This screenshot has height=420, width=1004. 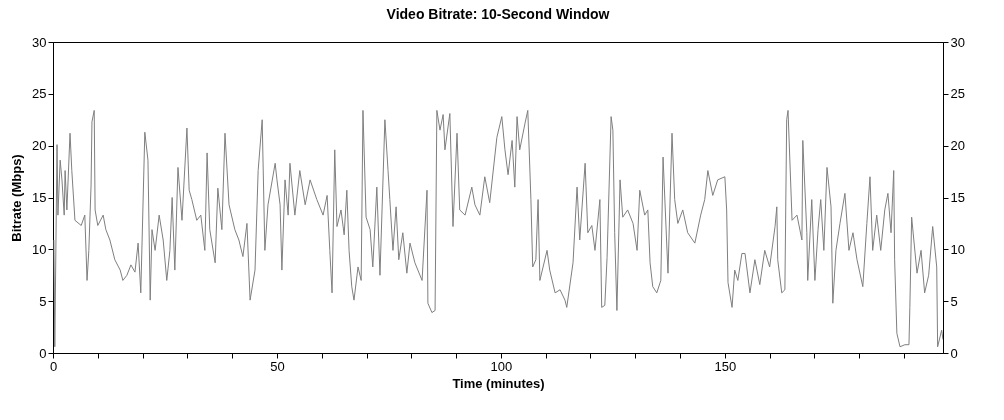 I want to click on y2-tick-label: 0, so click(x=954, y=353).